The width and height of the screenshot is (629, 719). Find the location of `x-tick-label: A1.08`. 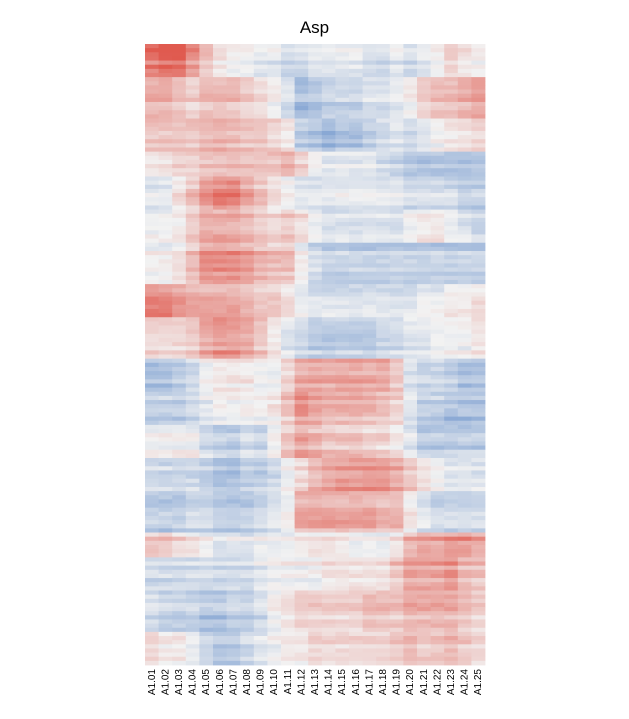

x-tick-label: A1.08 is located at coordinates (247, 682).